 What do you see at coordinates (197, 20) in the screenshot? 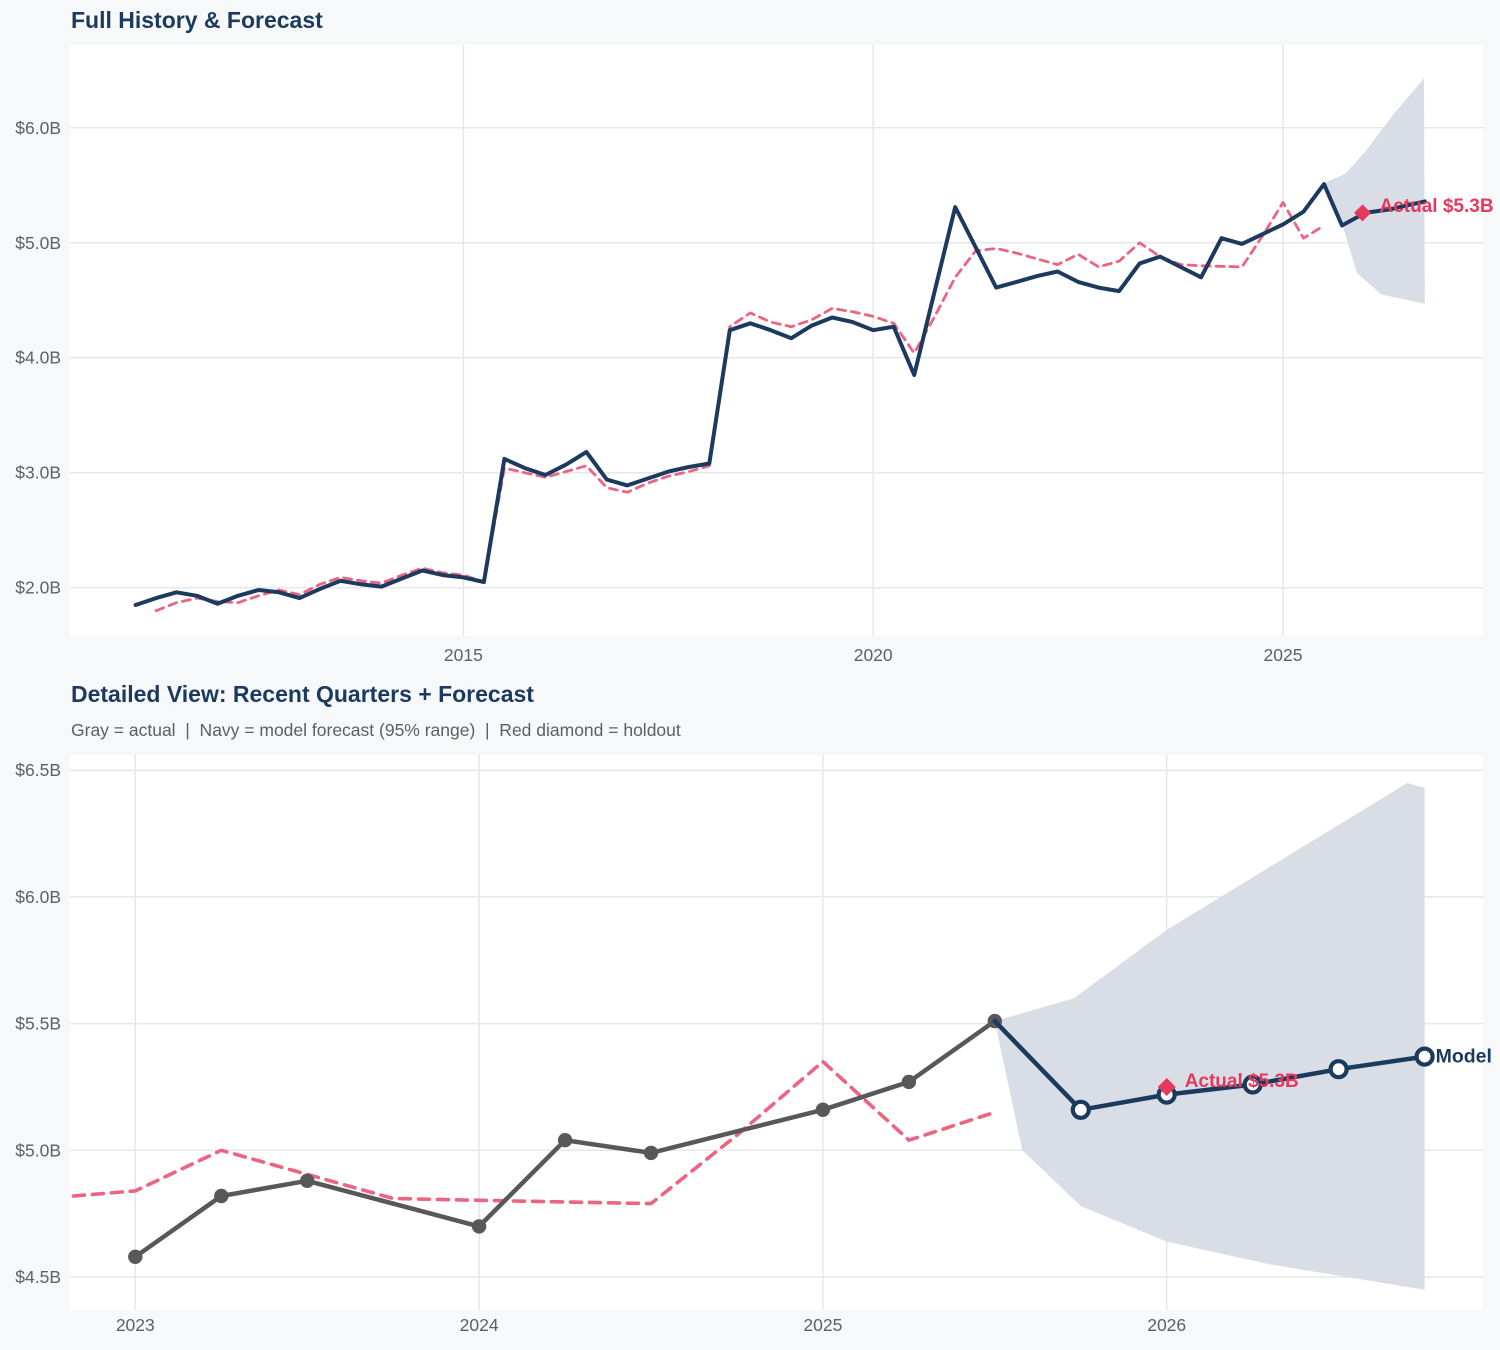
I see `chart1-title: Full History & Forecast` at bounding box center [197, 20].